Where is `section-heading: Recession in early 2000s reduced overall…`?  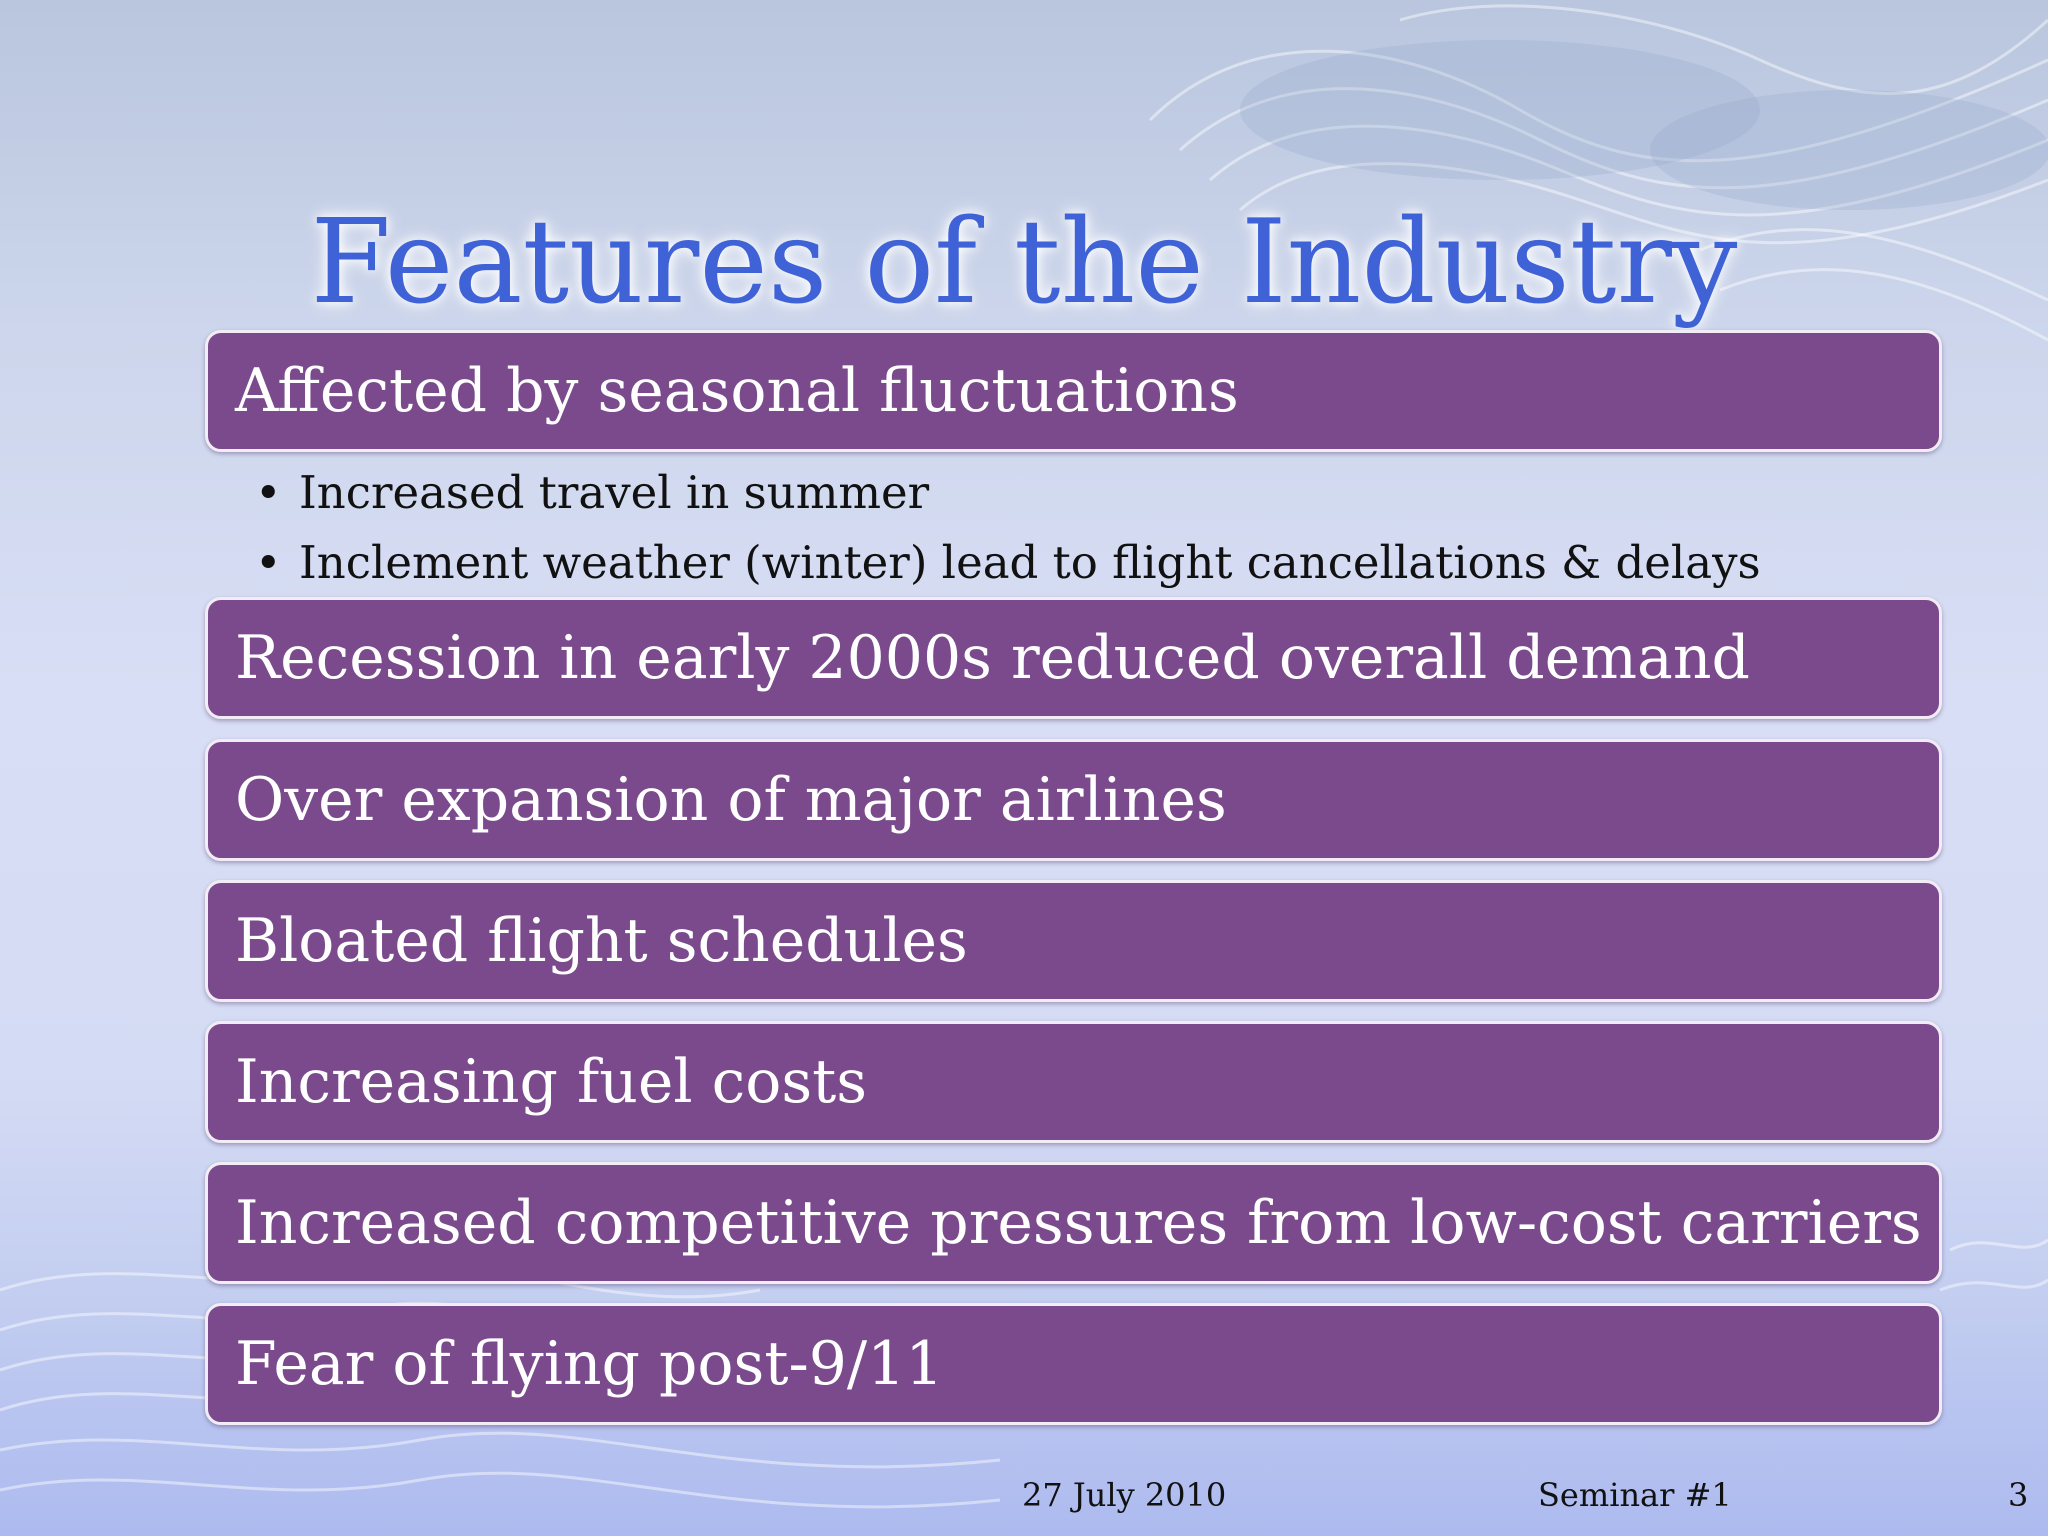 section-heading: Recession in early 2000s reduced overall… is located at coordinates (992, 658).